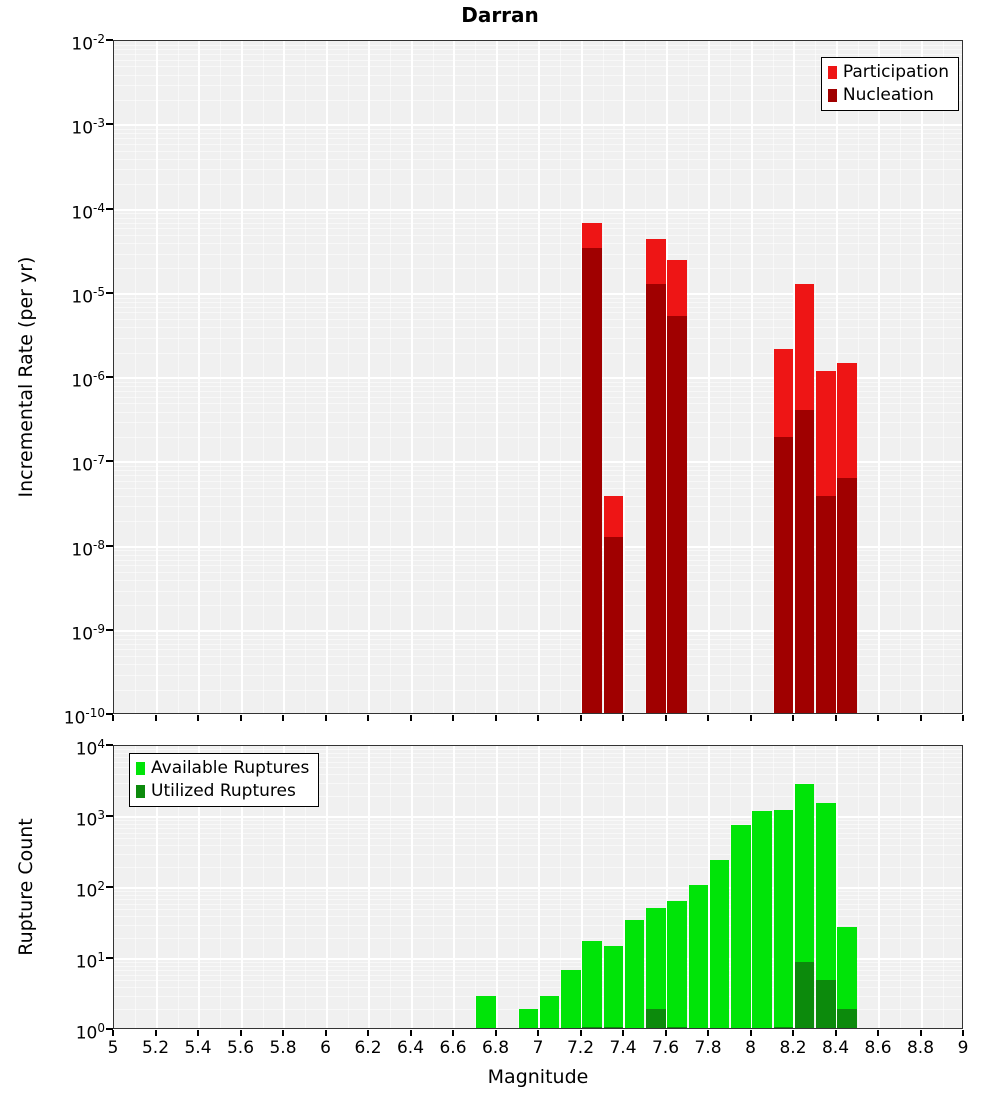 The image size is (1000, 1100). I want to click on y-tick-label: 10², so click(90, 890).